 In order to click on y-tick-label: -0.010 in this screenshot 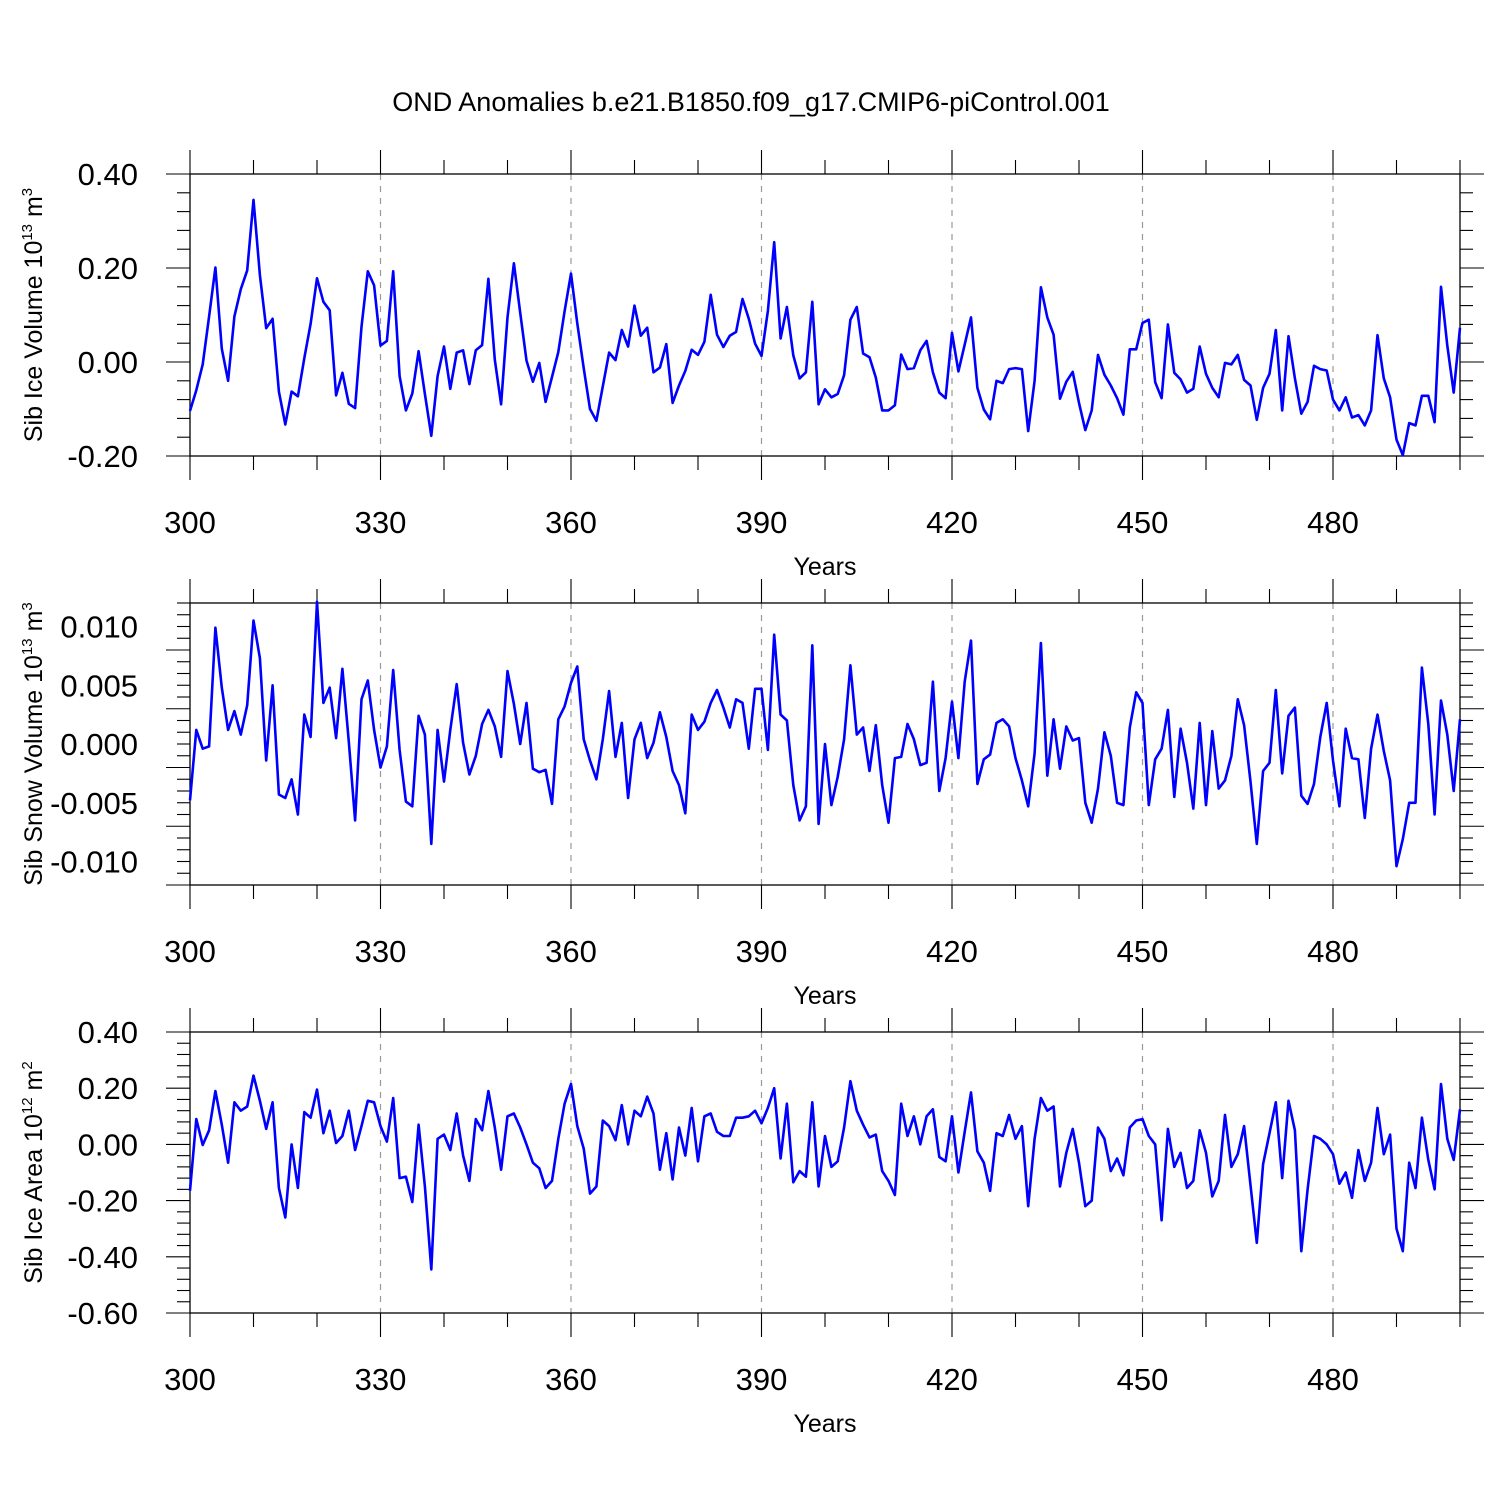, I will do `click(94, 862)`.